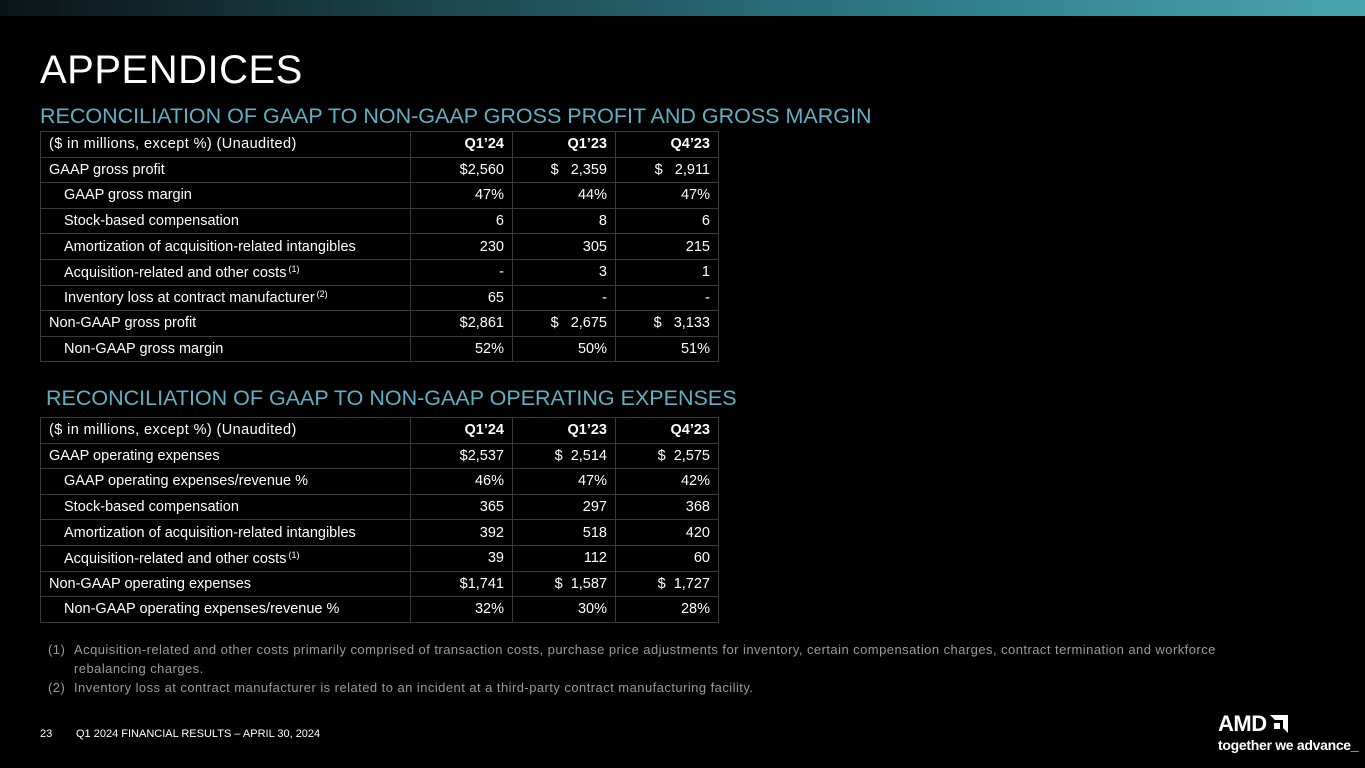 This screenshot has width=1365, height=768. What do you see at coordinates (57, 649) in the screenshot?
I see `footnote-marker: (1)` at bounding box center [57, 649].